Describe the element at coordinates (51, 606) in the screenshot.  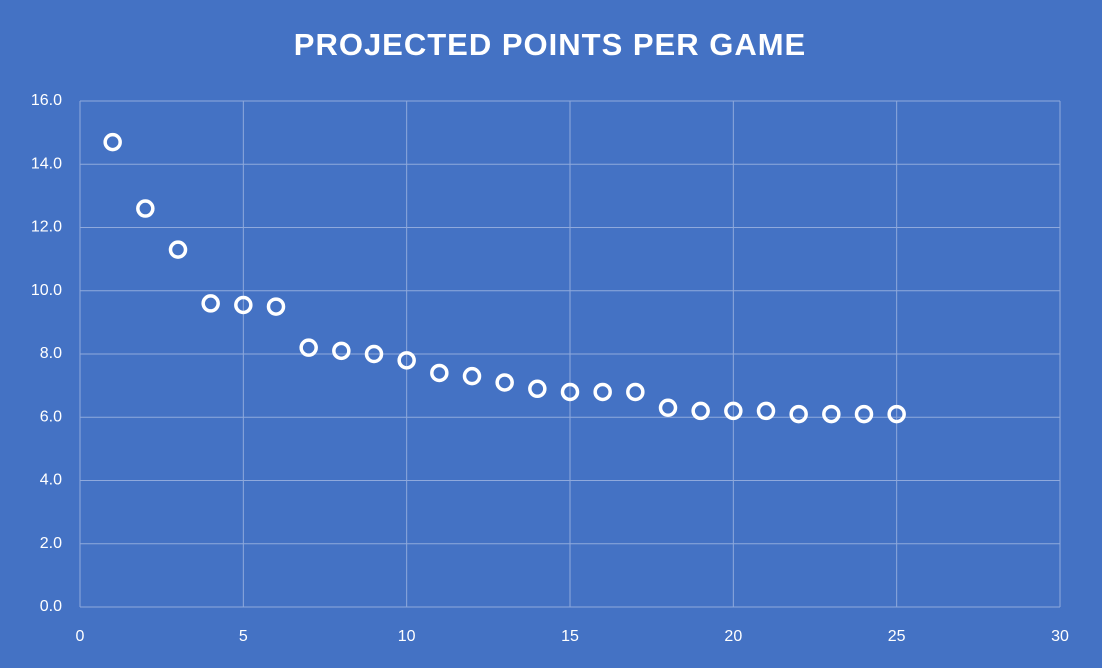
I see `y-tick-label: 0.0` at that location.